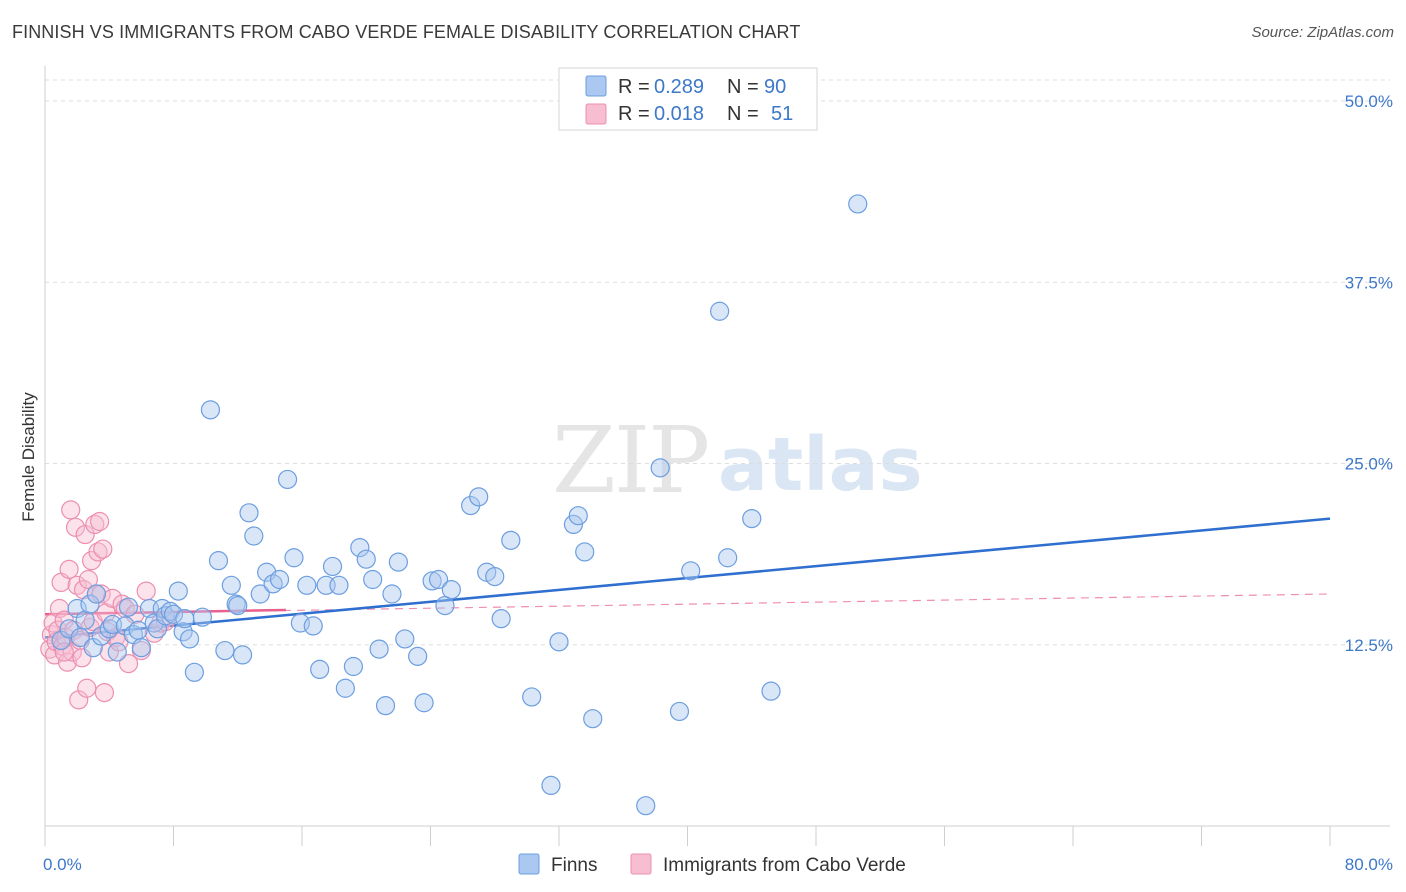 The width and height of the screenshot is (1406, 892). What do you see at coordinates (1369, 282) in the screenshot?
I see `y-tick-label-2: 37.5%` at bounding box center [1369, 282].